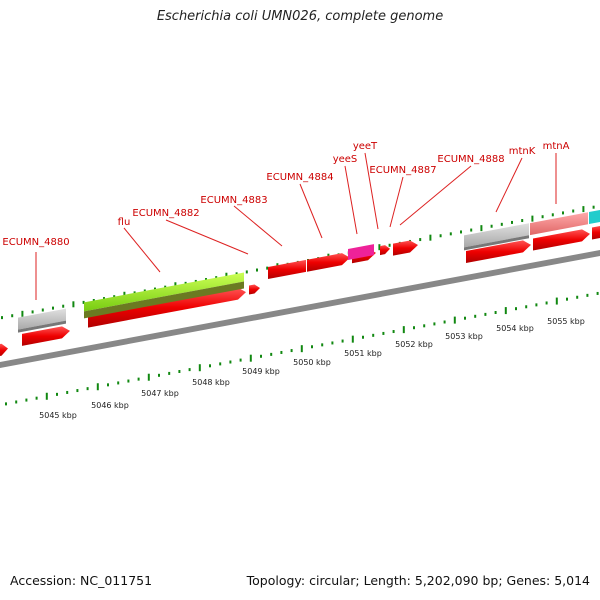 The height and width of the screenshot is (600, 600). Describe the element at coordinates (233, 200) in the screenshot. I see `gene-label: ECUMN_4883` at that location.